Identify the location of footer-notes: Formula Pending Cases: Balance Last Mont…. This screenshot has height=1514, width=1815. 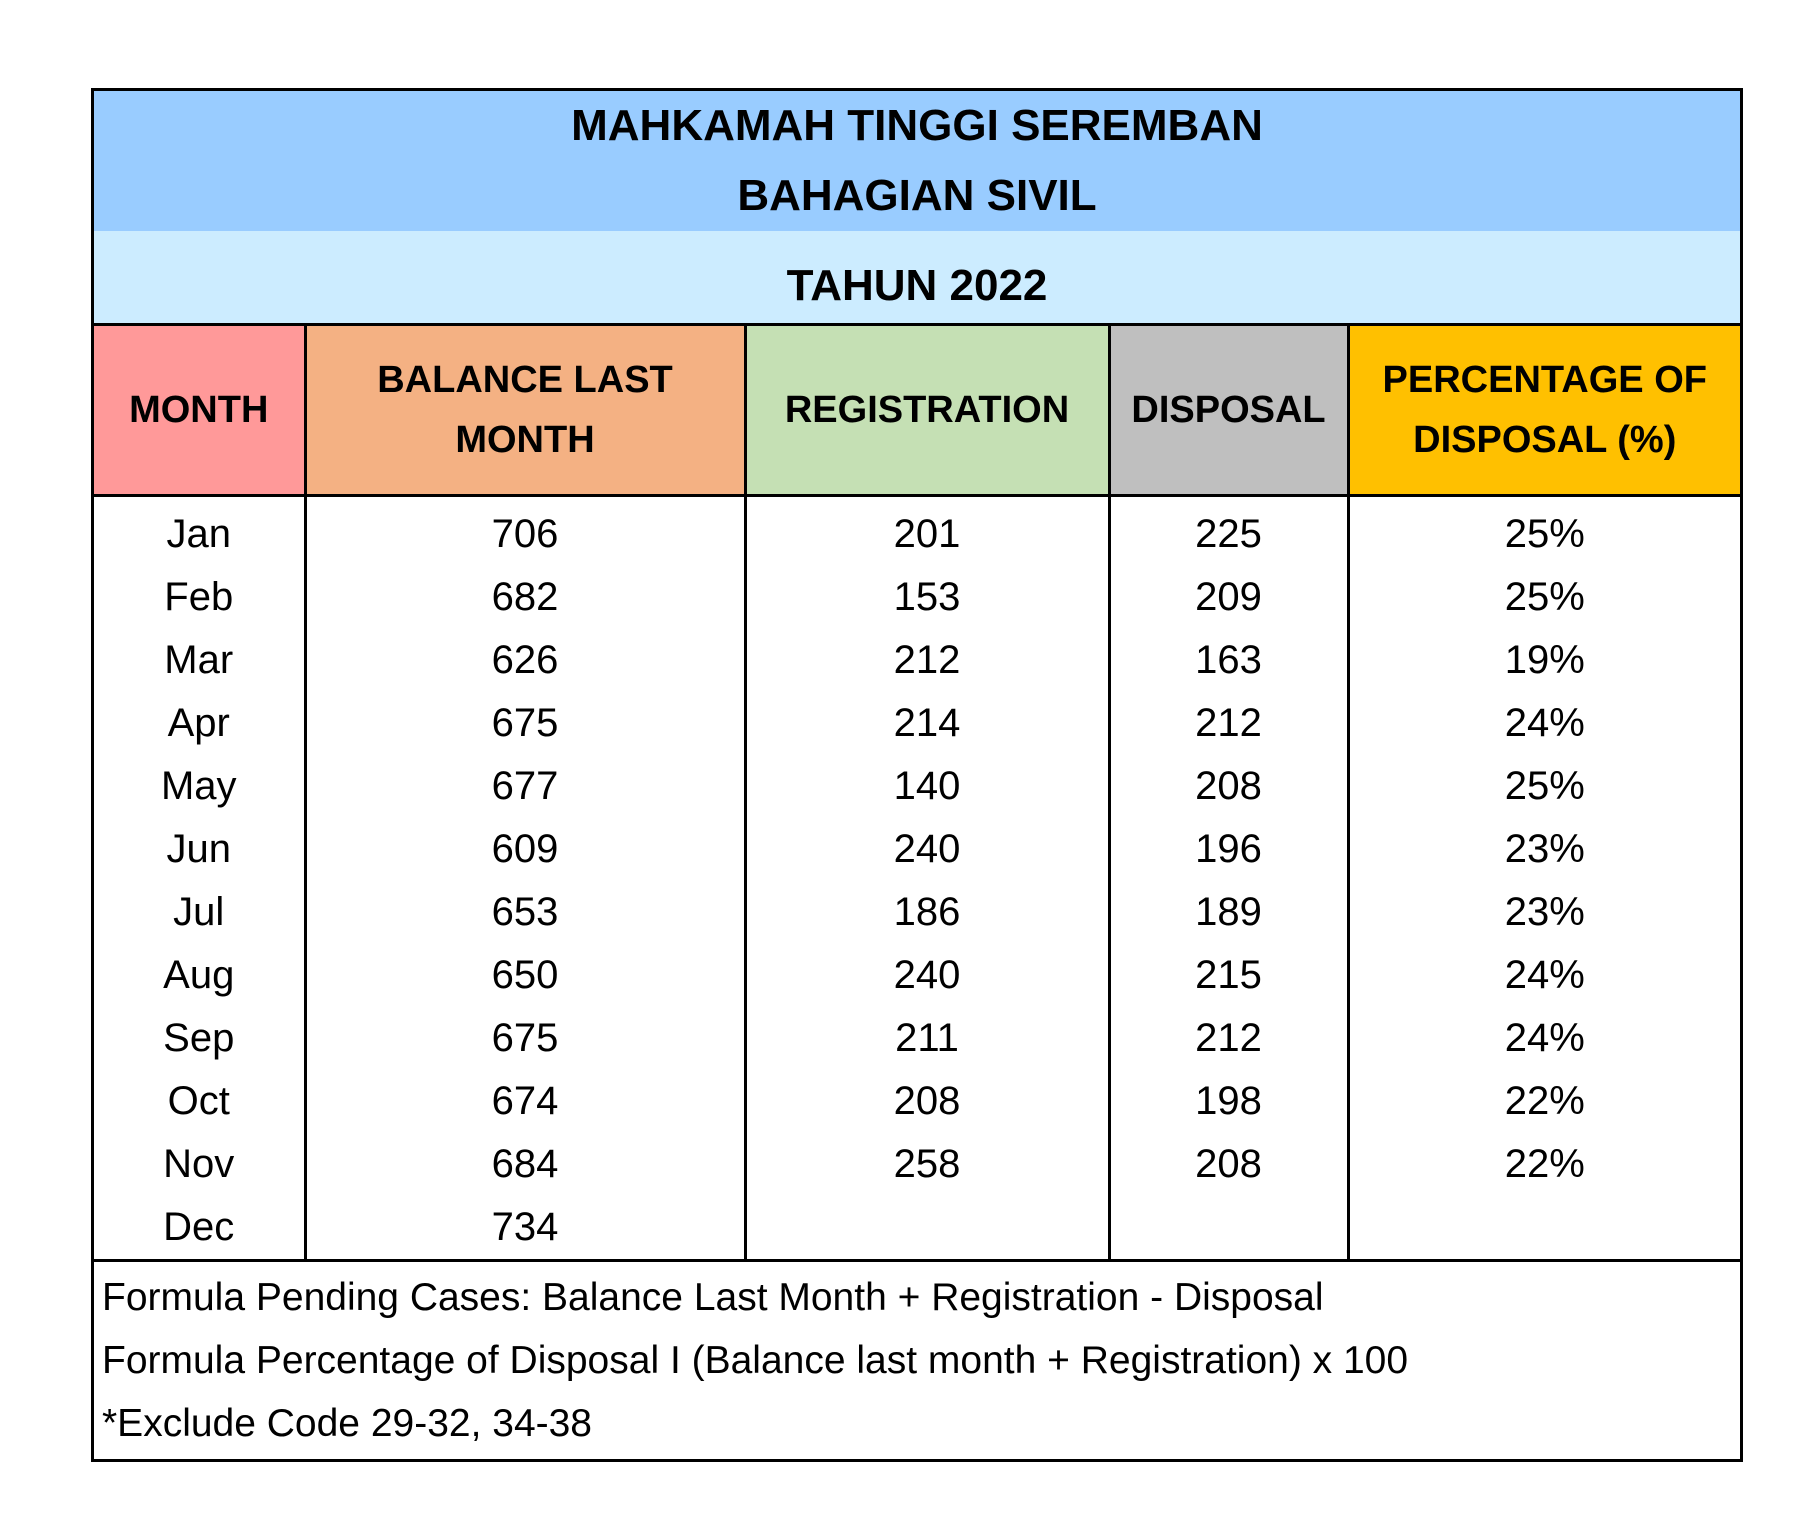
(917, 1359).